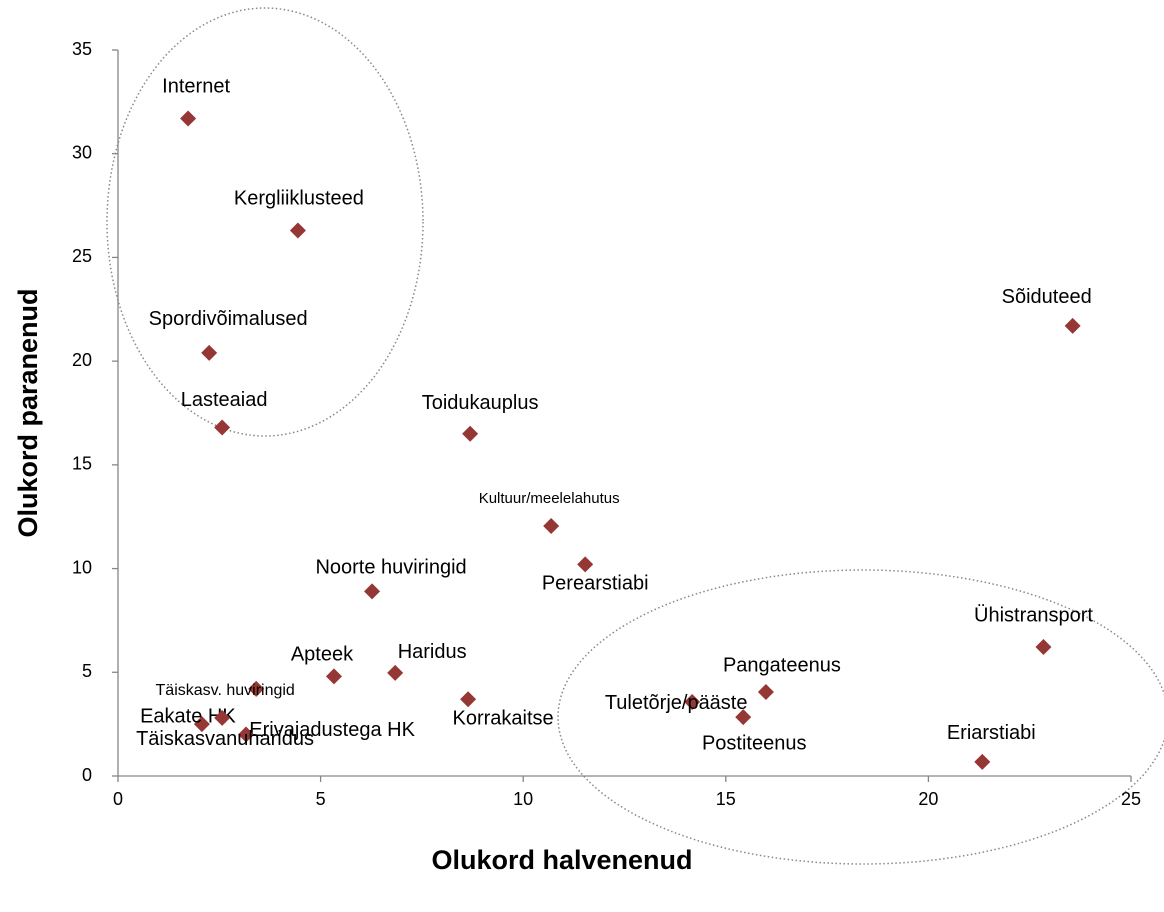 This screenshot has width=1164, height=912. Describe the element at coordinates (432, 652) in the screenshot. I see `point-label: Haridus` at that location.